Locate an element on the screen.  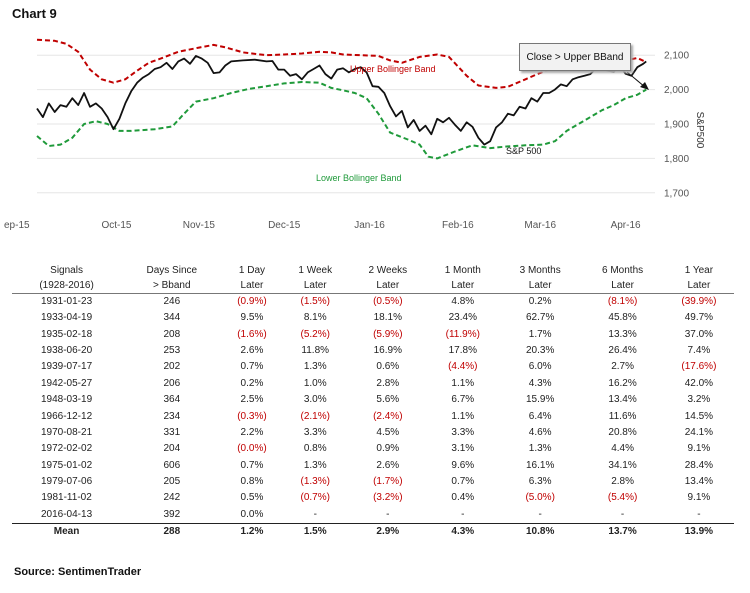
table-cell: 1.1% is located at coordinates (463, 416).